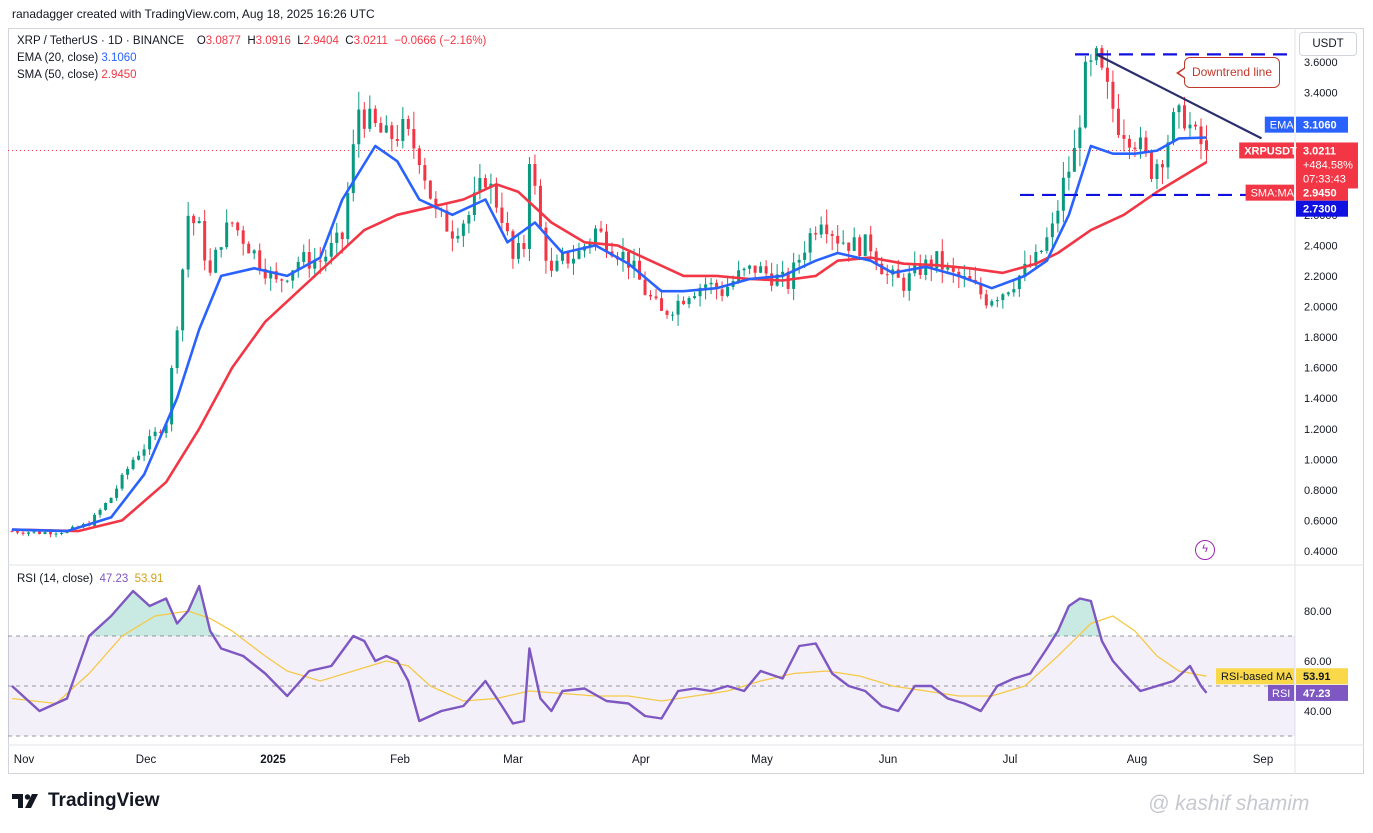 This screenshot has width=1373, height=833. Describe the element at coordinates (370, 41) in the screenshot. I see `close-value: 3.0211` at that location.